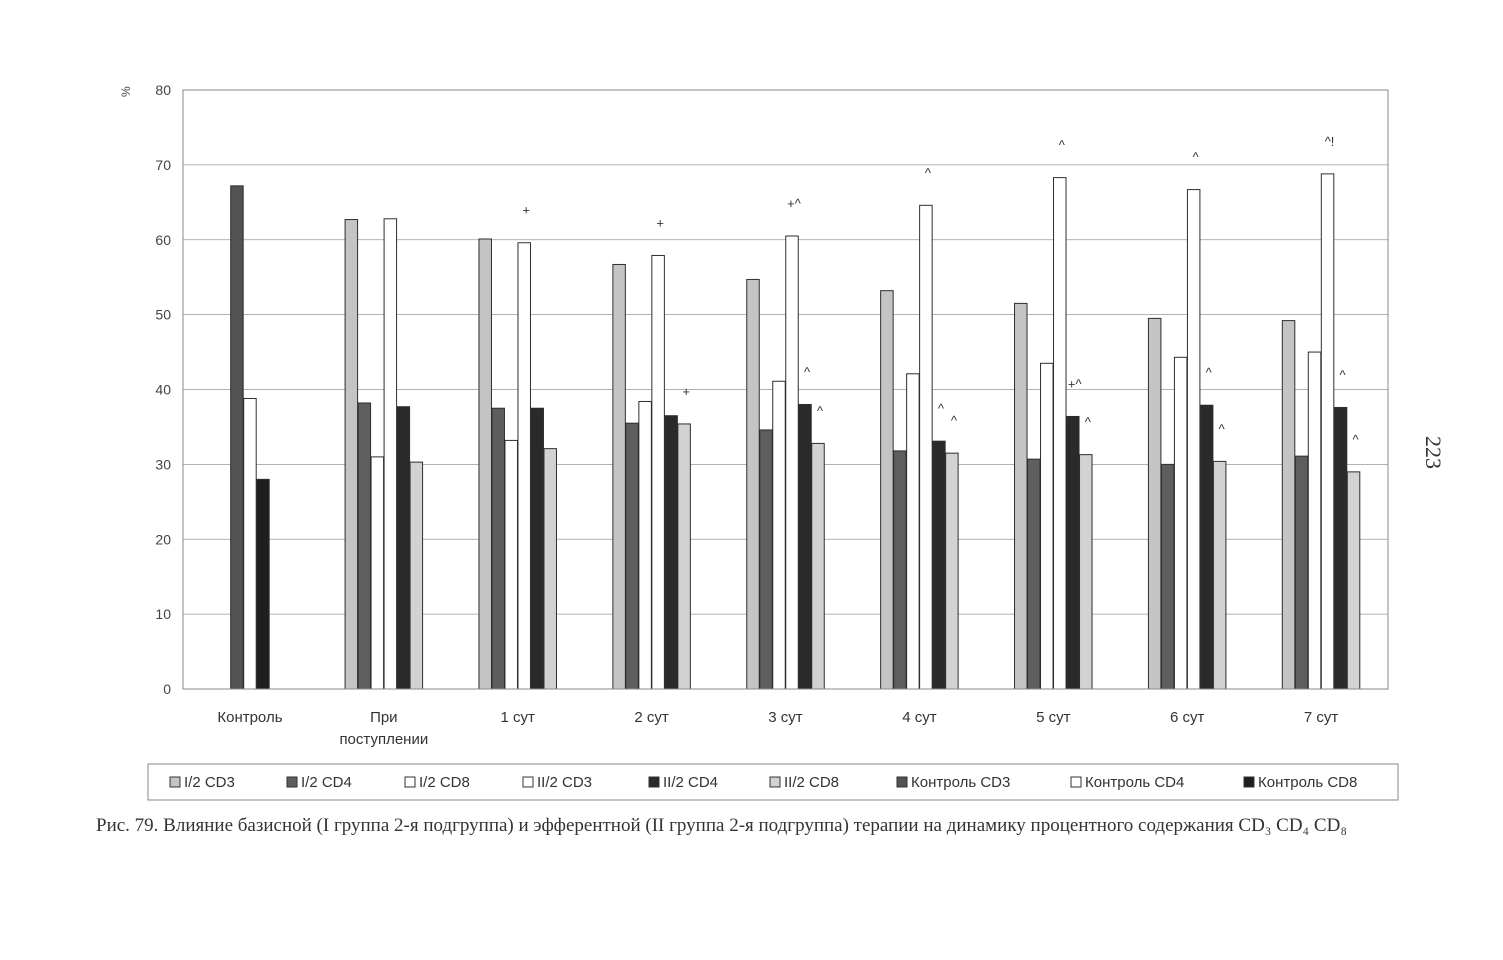 The image size is (1503, 960). I want to click on legend-label: II/2 CD3, so click(564, 782).